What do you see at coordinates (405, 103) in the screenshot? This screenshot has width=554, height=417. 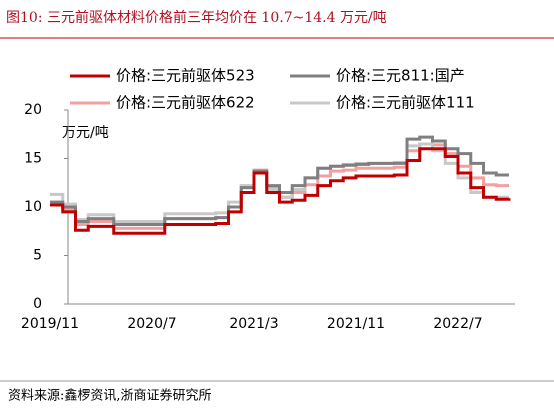 I see `legend-label: 价格:三元前驱体111` at bounding box center [405, 103].